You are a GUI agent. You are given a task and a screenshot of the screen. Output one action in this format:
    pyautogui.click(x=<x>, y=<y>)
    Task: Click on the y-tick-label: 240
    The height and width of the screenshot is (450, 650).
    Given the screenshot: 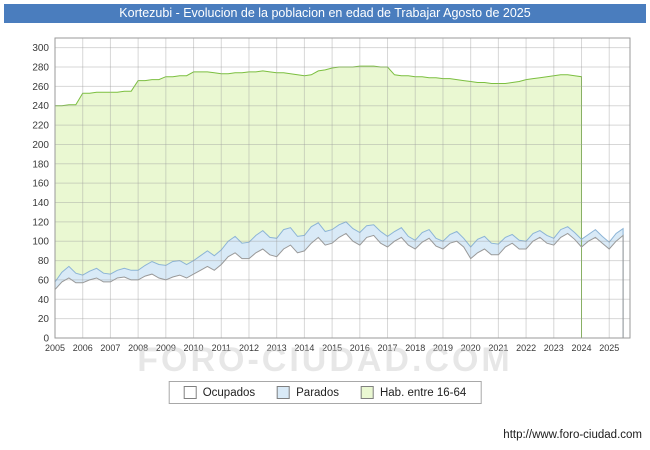 What is the action you would take?
    pyautogui.click(x=40, y=106)
    